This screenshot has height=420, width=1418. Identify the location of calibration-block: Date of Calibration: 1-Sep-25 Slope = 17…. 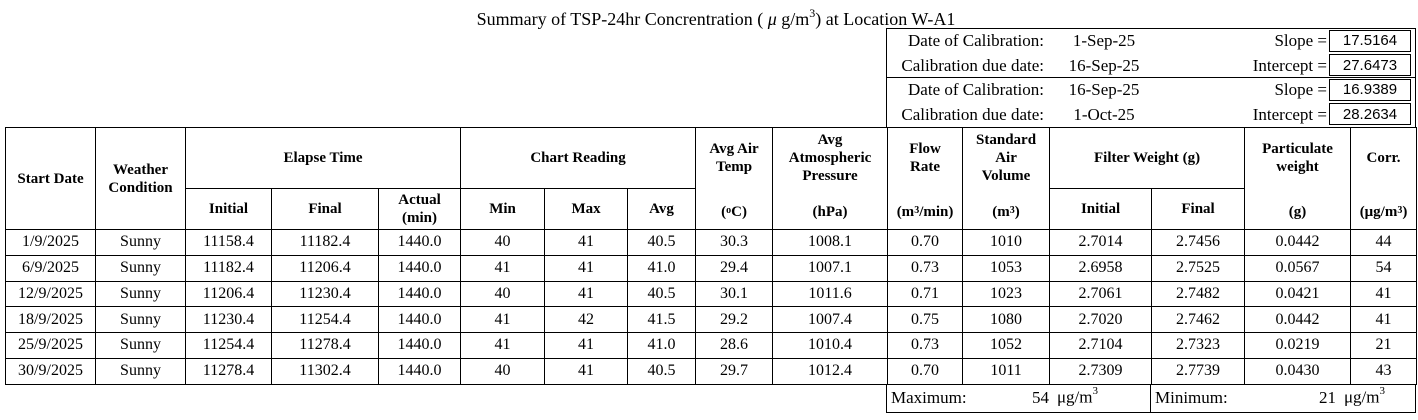
(1151, 78).